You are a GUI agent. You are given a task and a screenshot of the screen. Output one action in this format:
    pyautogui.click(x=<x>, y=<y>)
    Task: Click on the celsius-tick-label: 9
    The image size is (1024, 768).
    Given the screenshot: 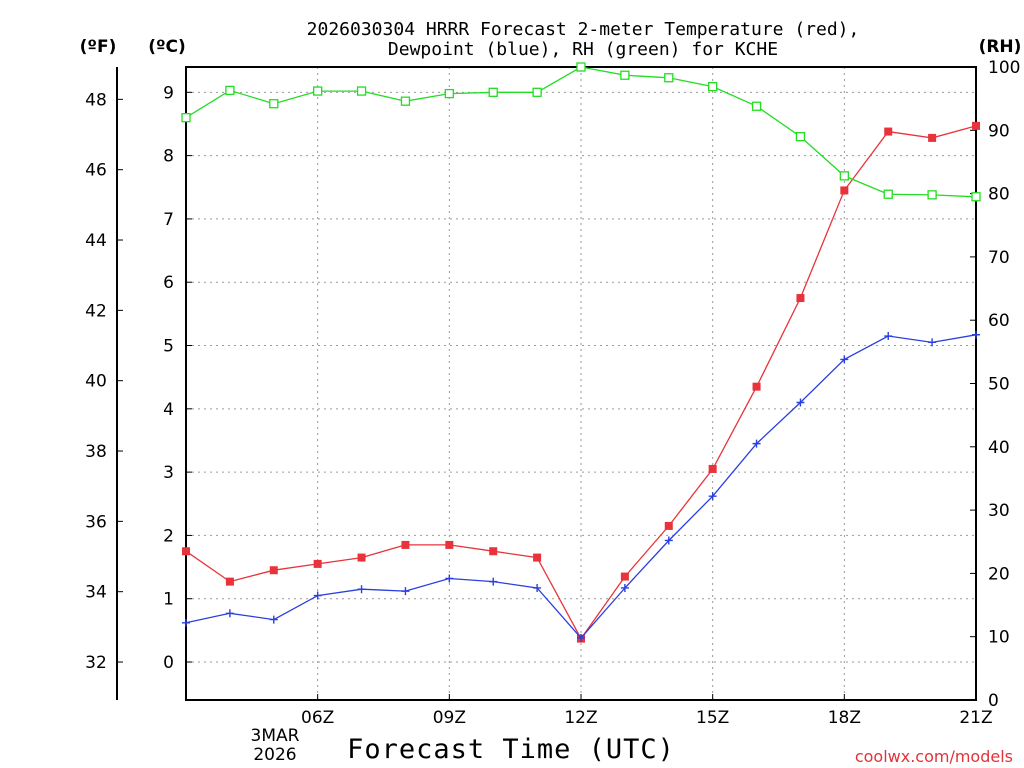 What is the action you would take?
    pyautogui.click(x=168, y=93)
    